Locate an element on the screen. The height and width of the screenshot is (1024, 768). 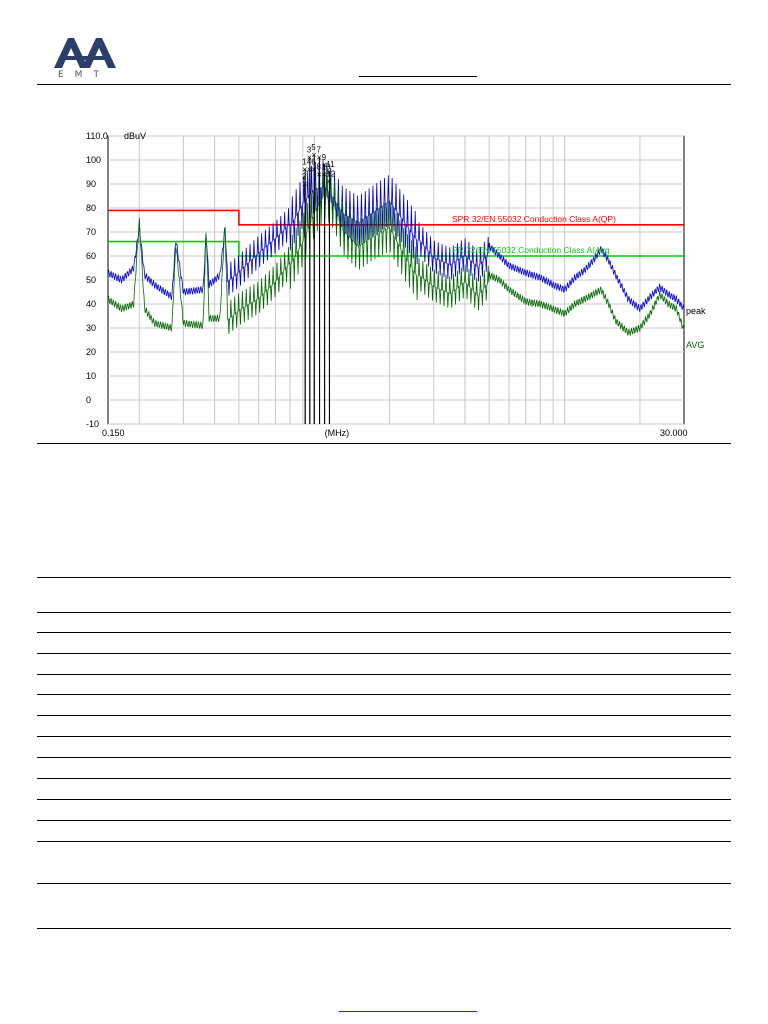
marker-number: 2 is located at coordinates (304, 176).